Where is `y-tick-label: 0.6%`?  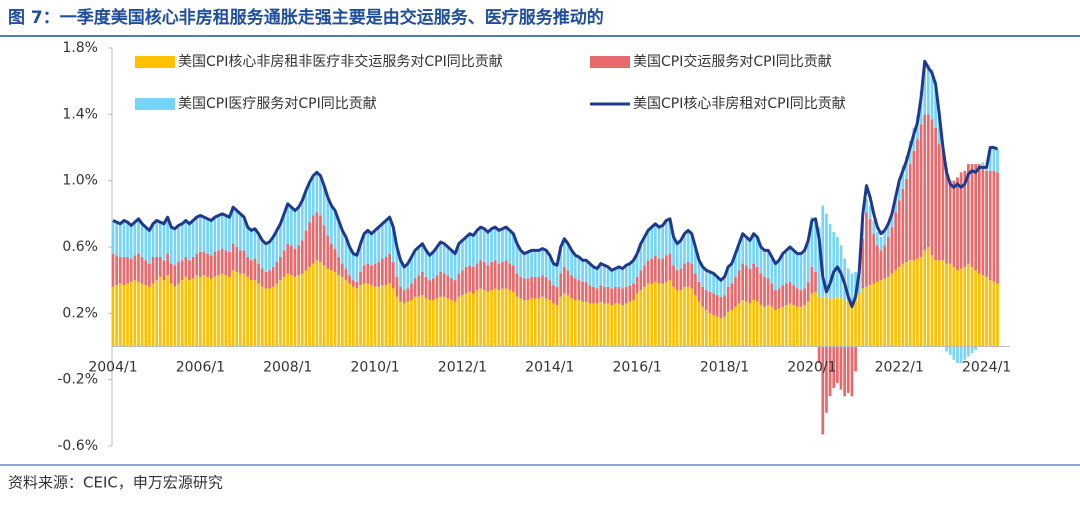 y-tick-label: 0.6% is located at coordinates (80, 247).